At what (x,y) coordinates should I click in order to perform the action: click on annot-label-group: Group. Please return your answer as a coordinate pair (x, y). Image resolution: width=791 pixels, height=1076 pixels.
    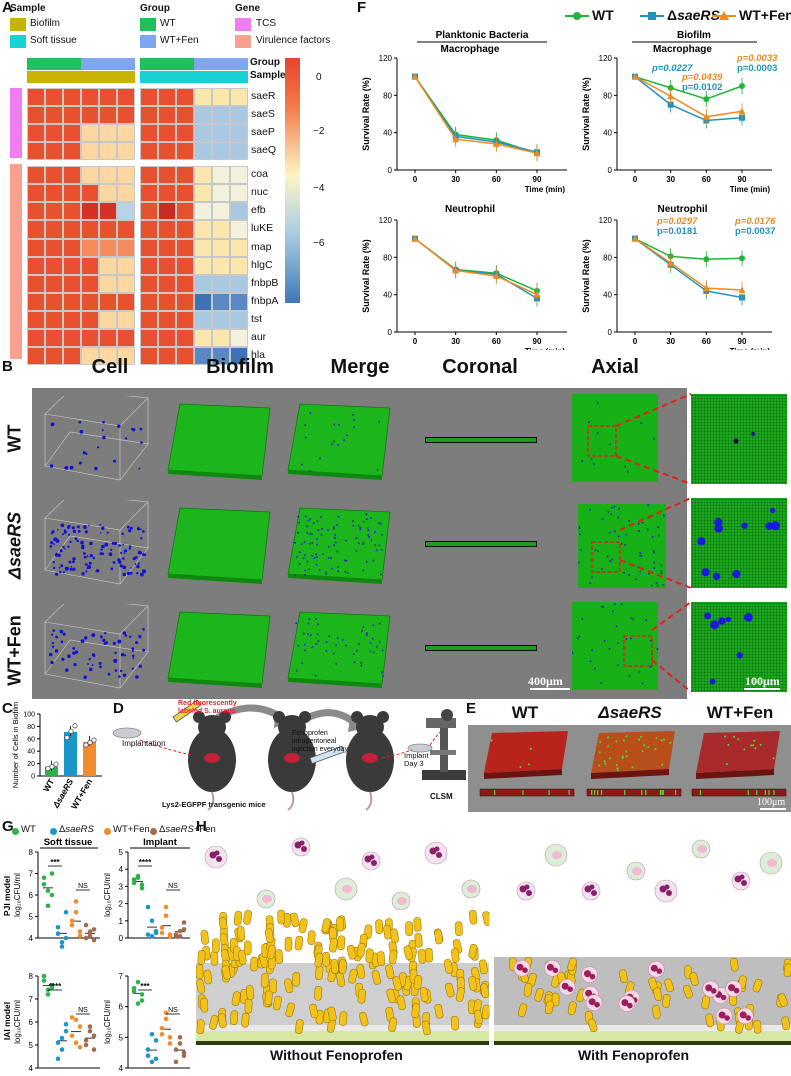
    Looking at the image, I should click on (265, 62).